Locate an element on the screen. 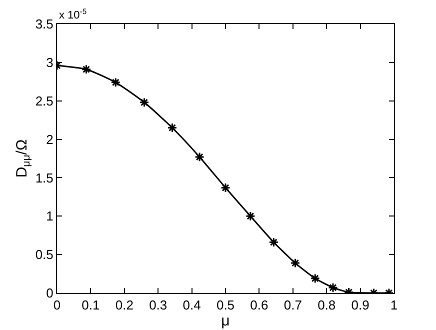  y-tick-label: 2.5 is located at coordinates (44, 100).